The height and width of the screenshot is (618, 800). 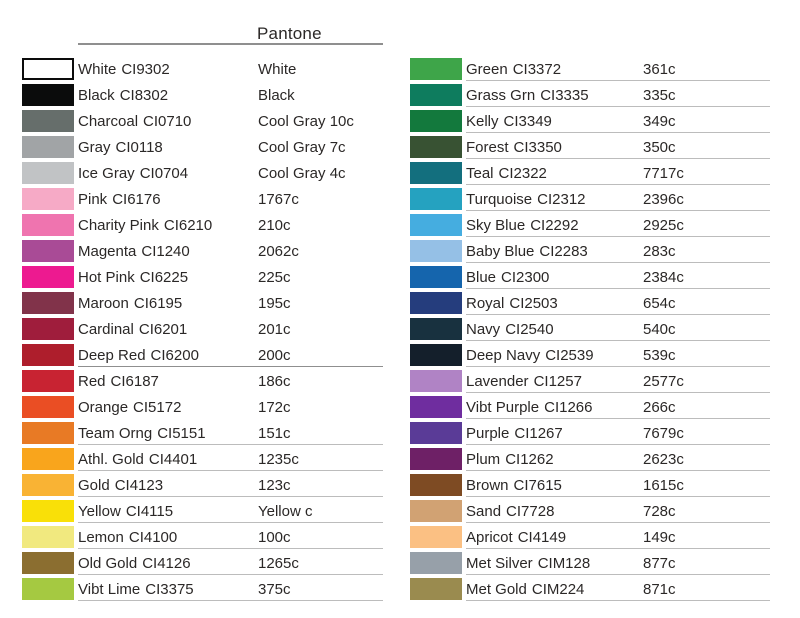 What do you see at coordinates (157, 408) in the screenshot?
I see `color-ci-code: CI5172` at bounding box center [157, 408].